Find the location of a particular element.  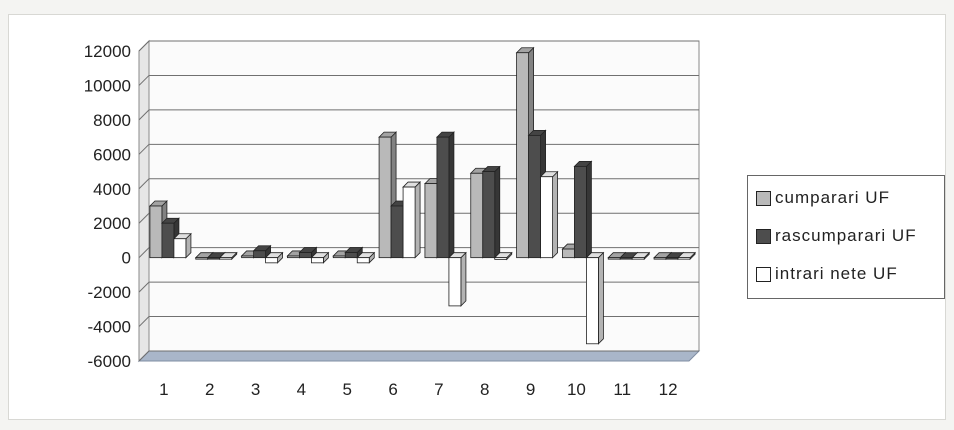

y-tick-label: 8000 is located at coordinates (112, 120).